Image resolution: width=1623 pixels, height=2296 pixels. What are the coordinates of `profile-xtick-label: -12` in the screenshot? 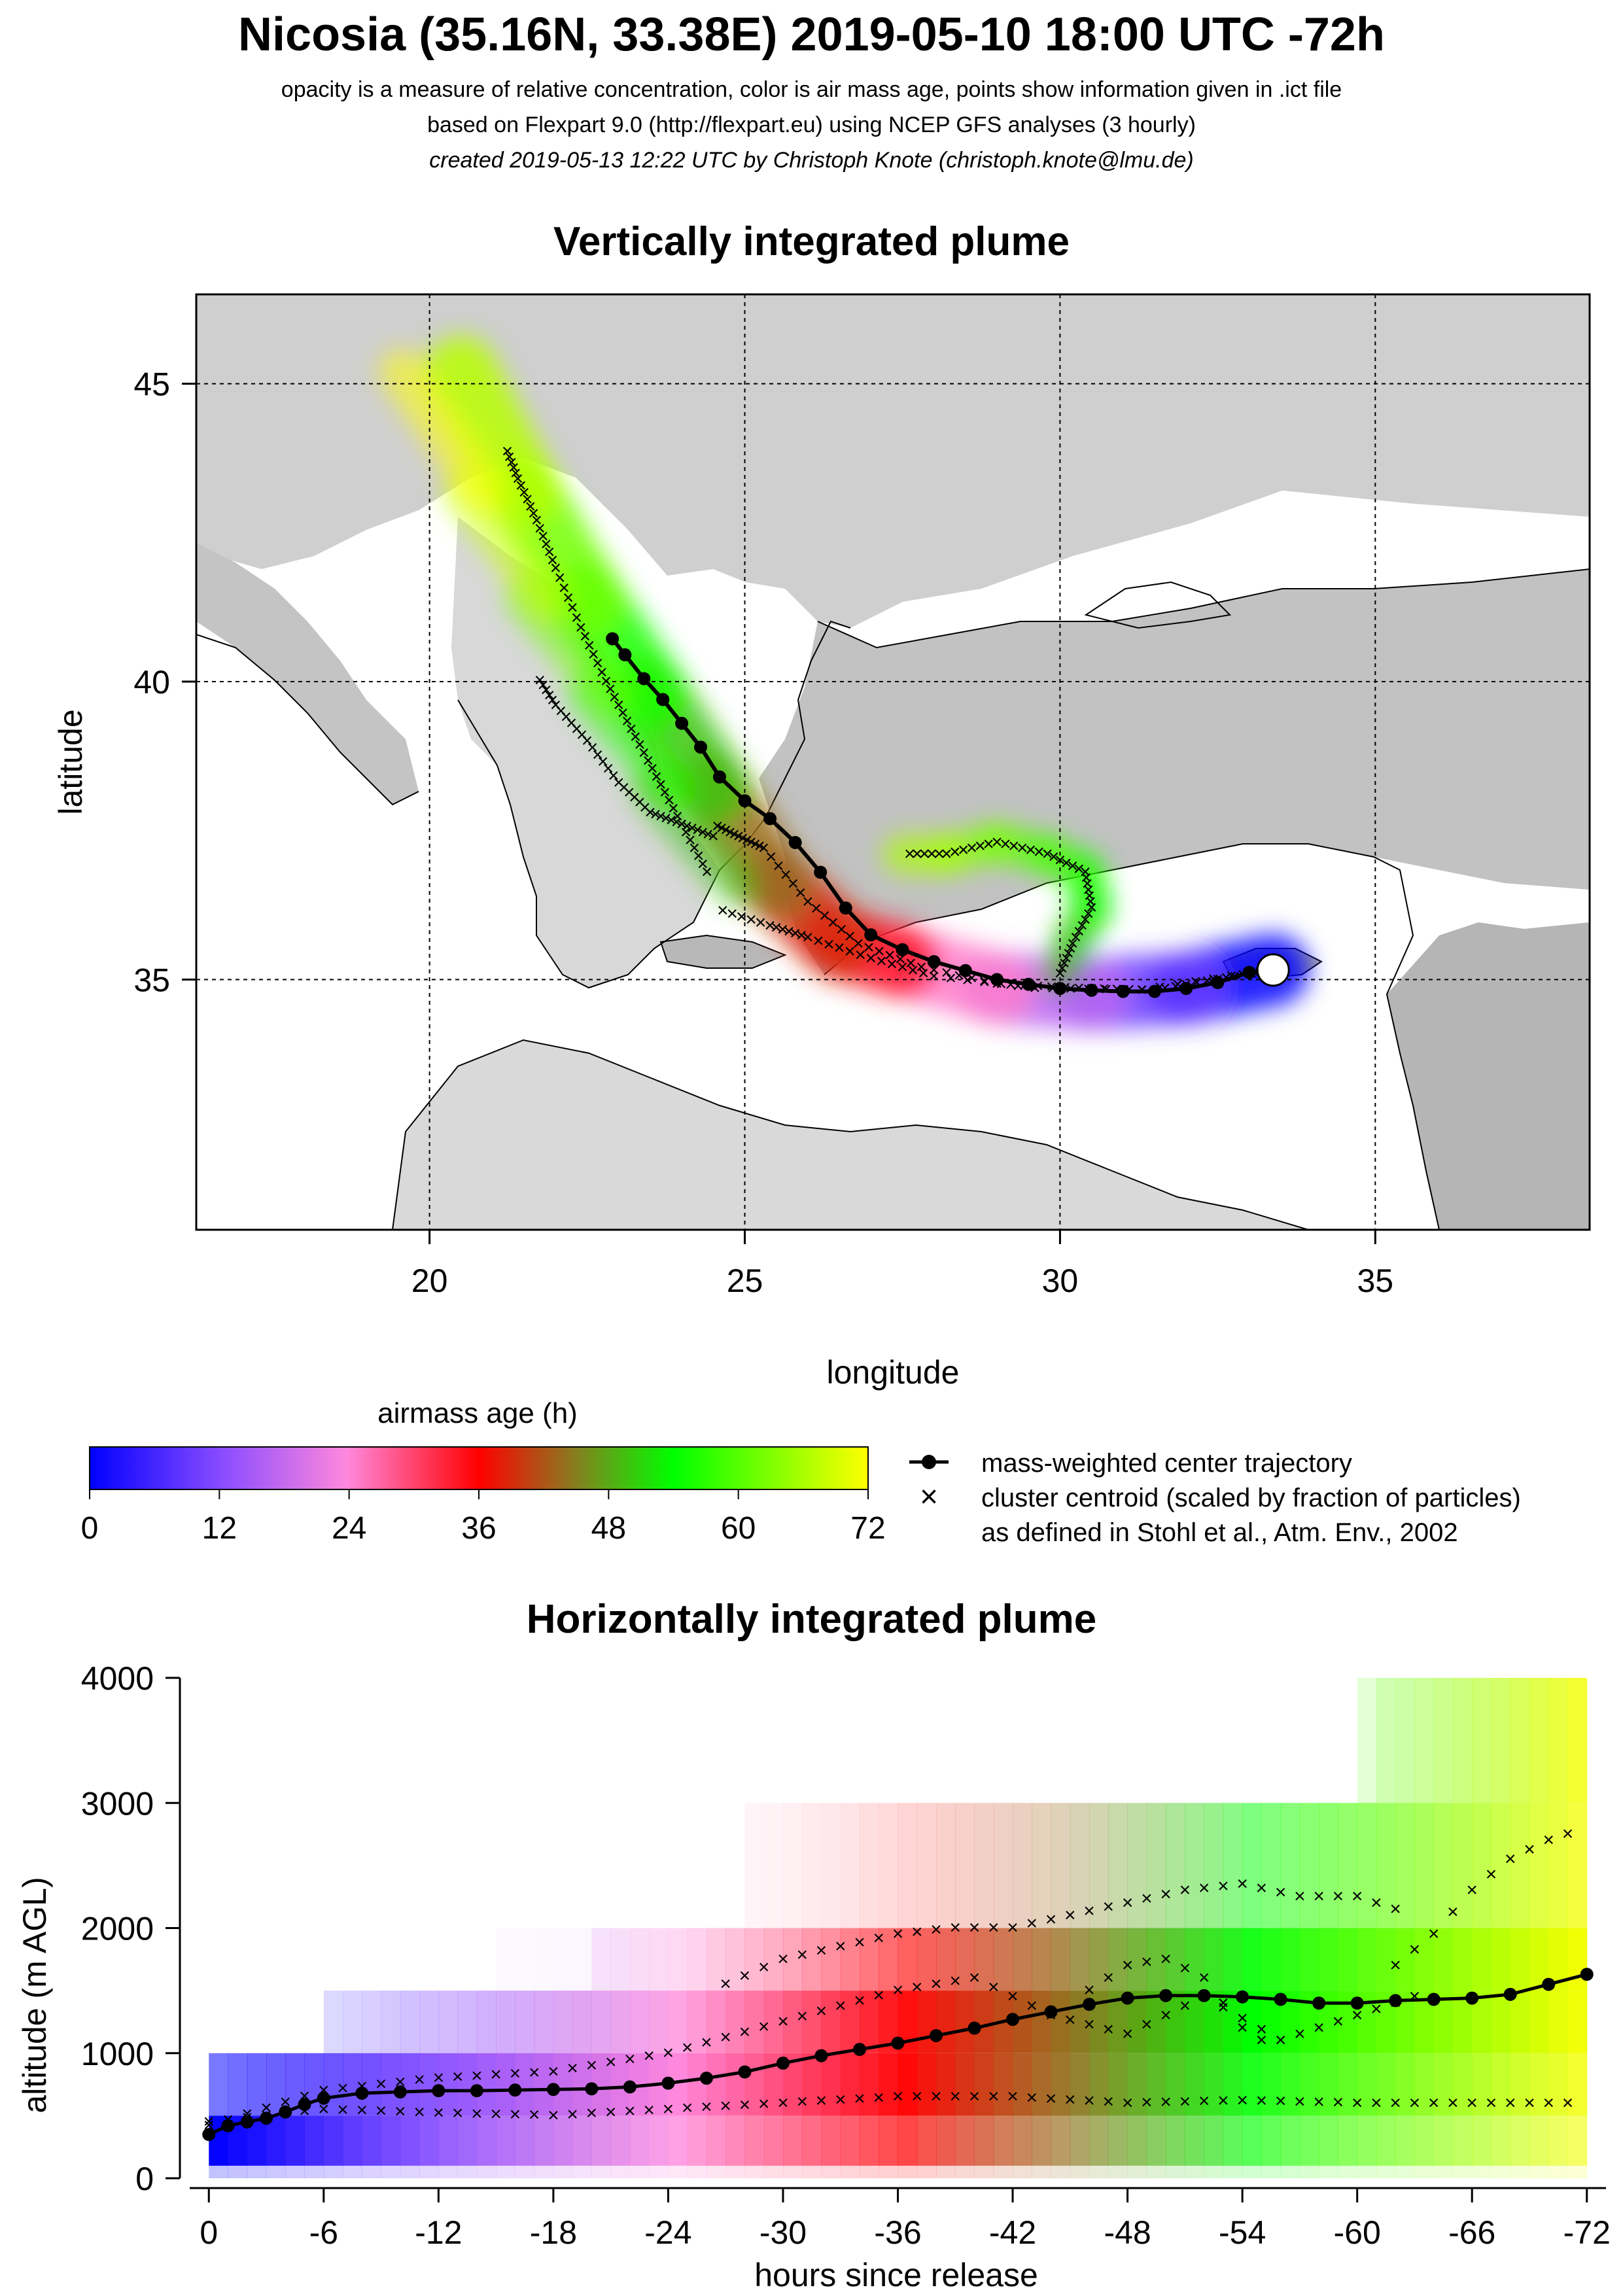 It's located at (438, 2232).